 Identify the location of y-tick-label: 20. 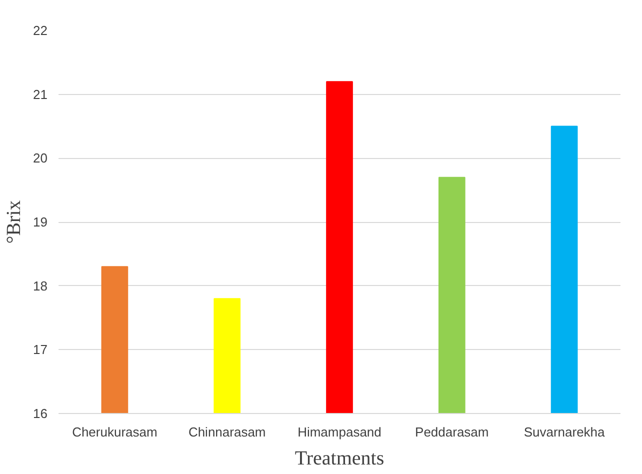
(40, 158).